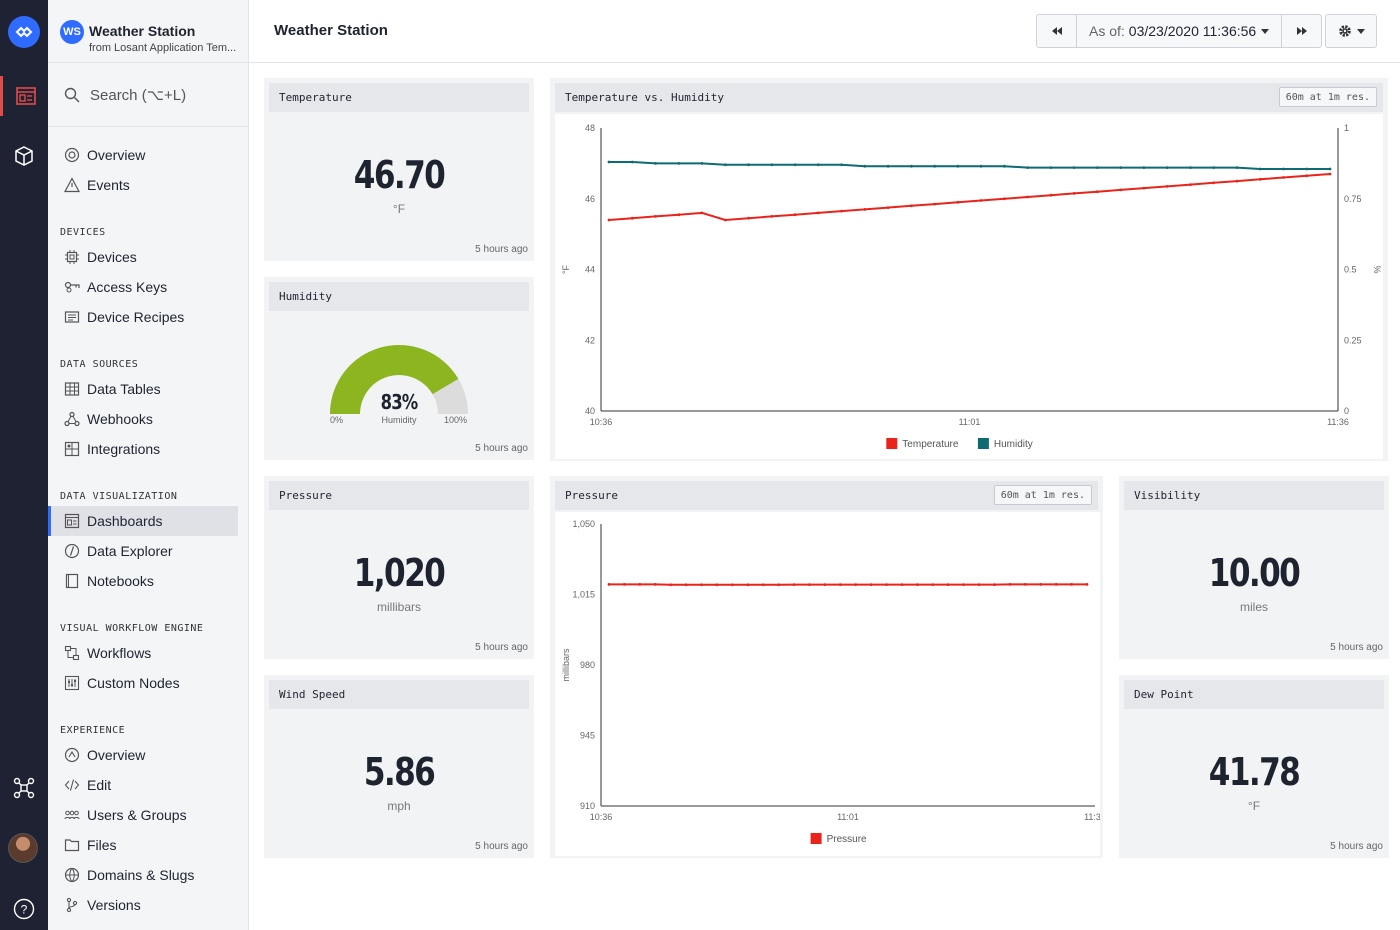 The image size is (1400, 930). Describe the element at coordinates (143, 845) in the screenshot. I see `sidebar-item-files: Files` at that location.